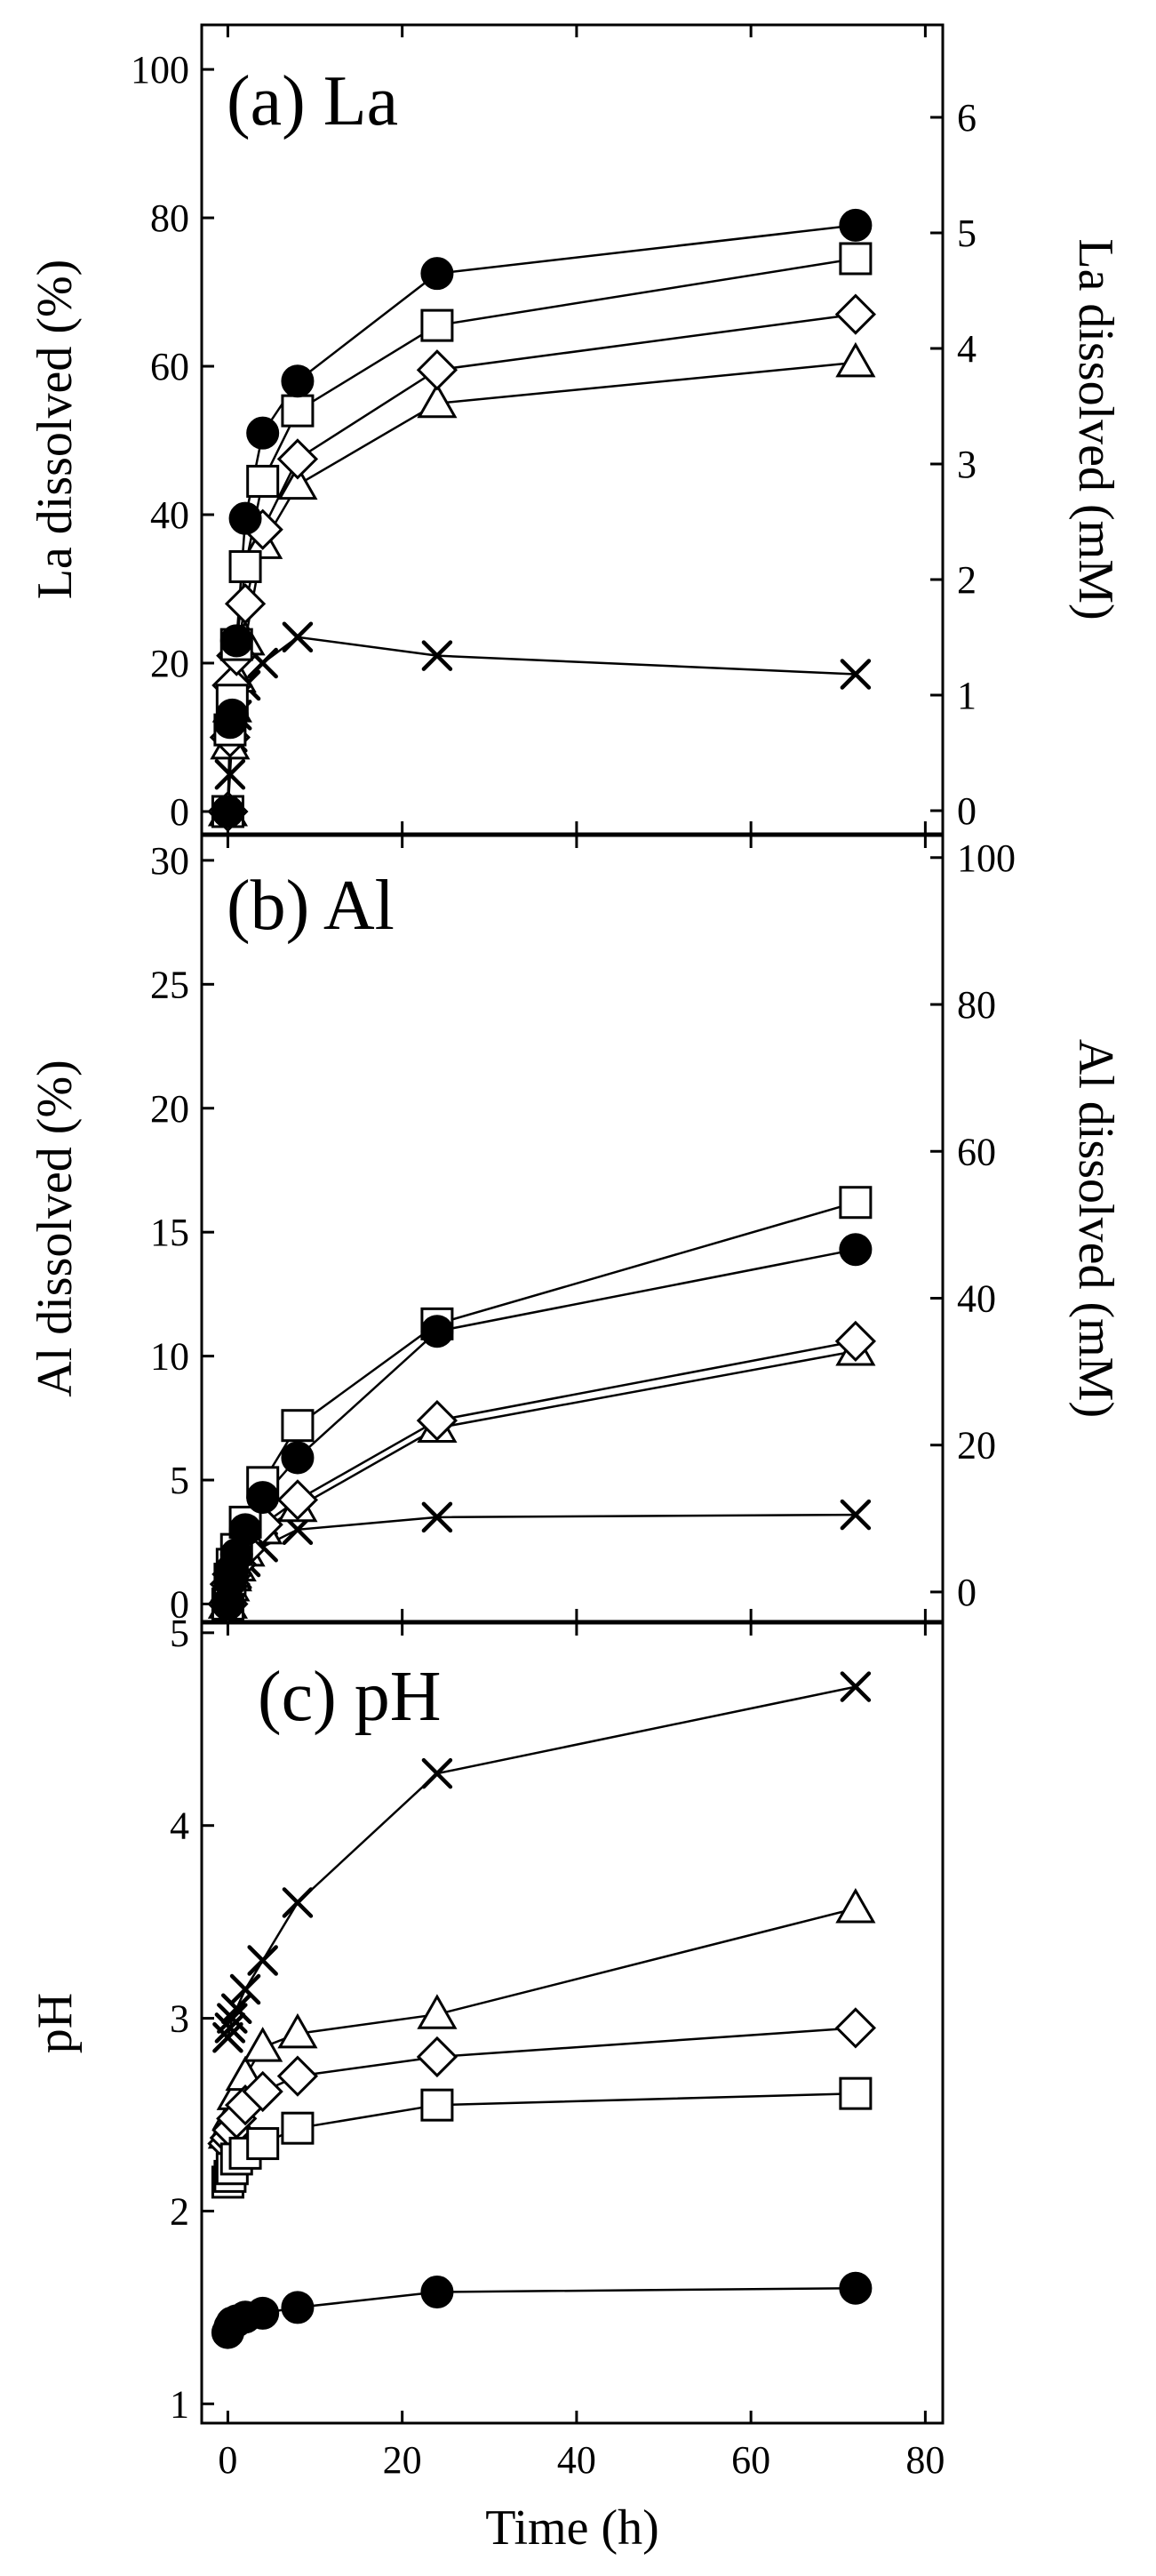 This screenshot has height=2576, width=1156. What do you see at coordinates (180, 2404) in the screenshot?
I see `y-tick-label: 1` at bounding box center [180, 2404].